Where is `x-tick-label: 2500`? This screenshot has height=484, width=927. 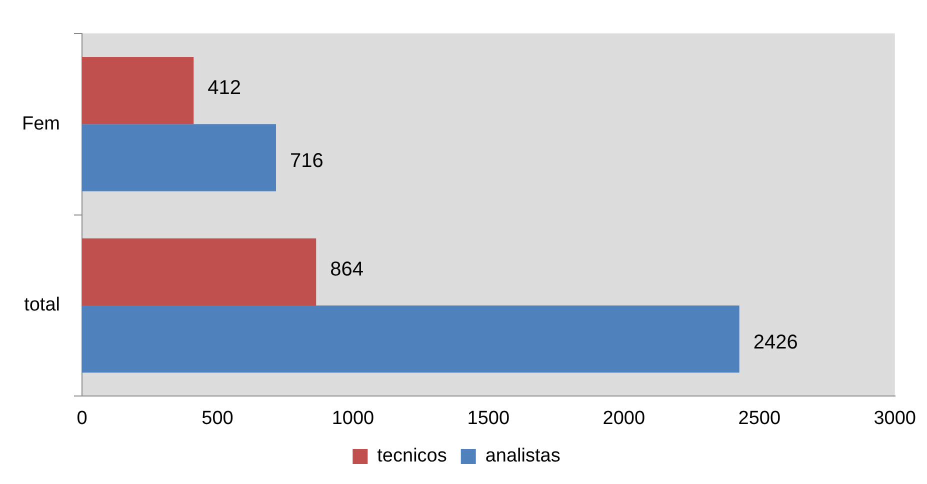 x-tick-label: 2500 is located at coordinates (759, 418).